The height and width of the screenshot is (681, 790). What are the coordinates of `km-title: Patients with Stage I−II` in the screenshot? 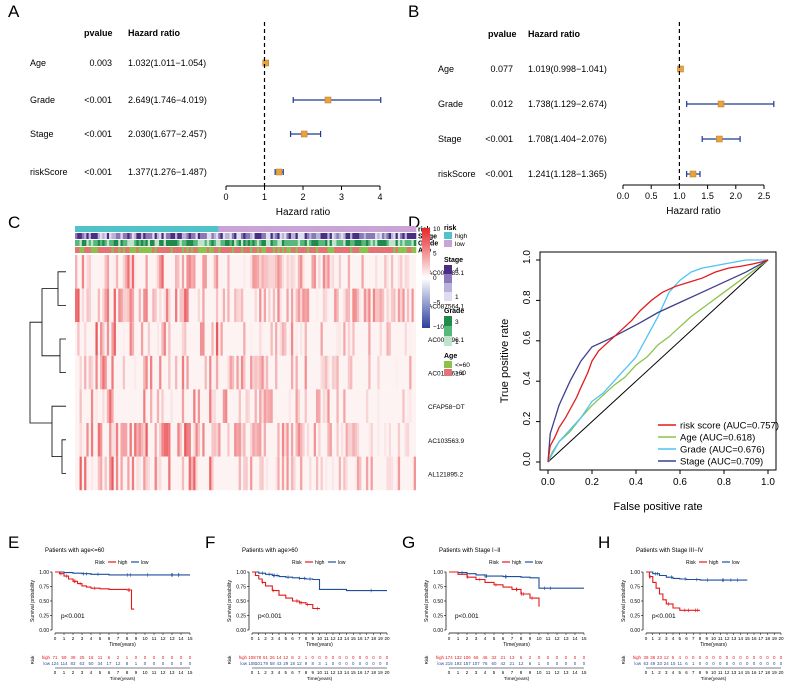 It's located at (470, 551).